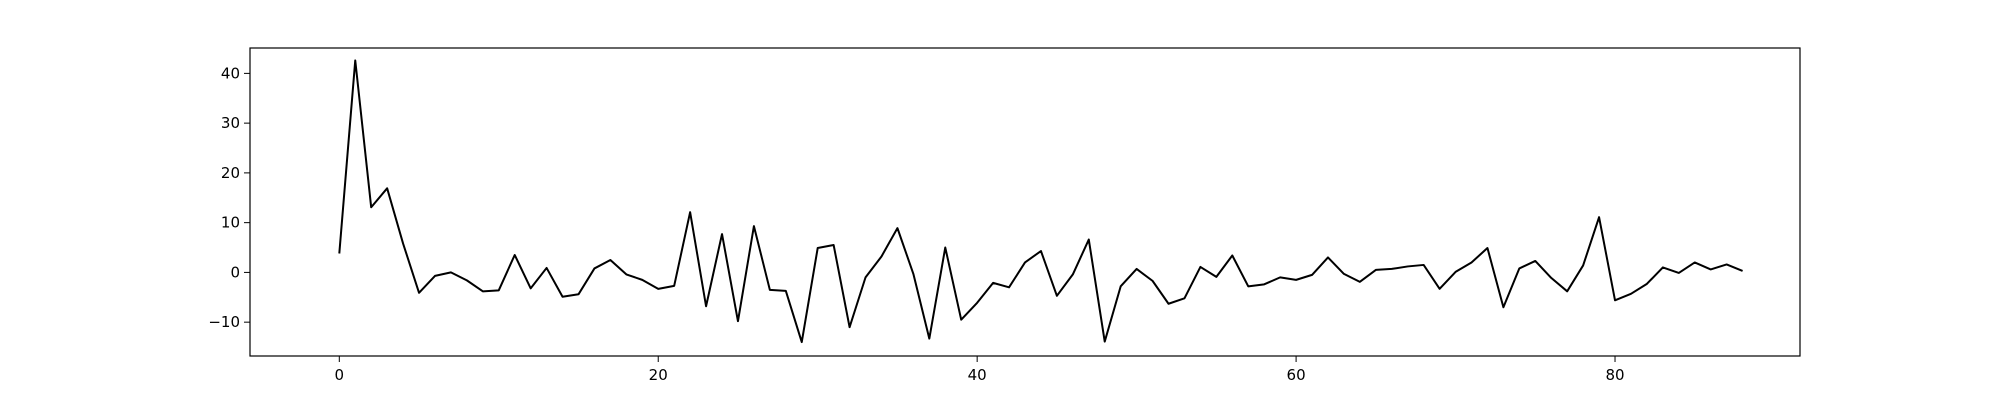  What do you see at coordinates (224, 322) in the screenshot?
I see `y-tick-label: −10` at bounding box center [224, 322].